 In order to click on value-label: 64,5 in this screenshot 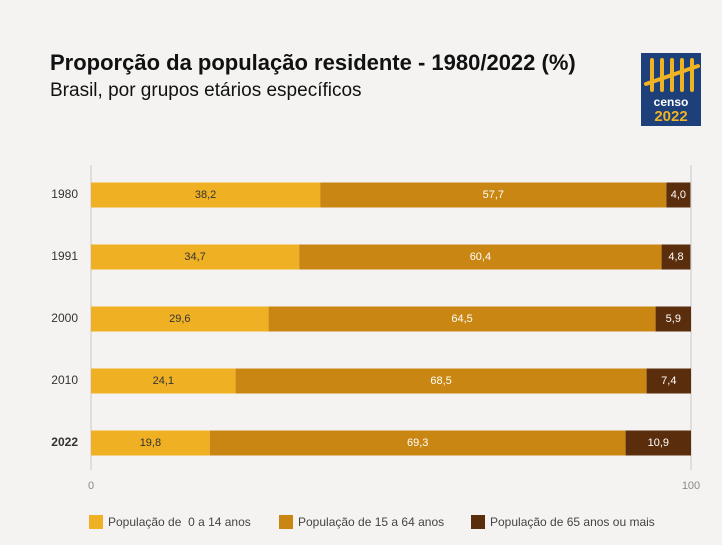, I will do `click(461, 319)`.